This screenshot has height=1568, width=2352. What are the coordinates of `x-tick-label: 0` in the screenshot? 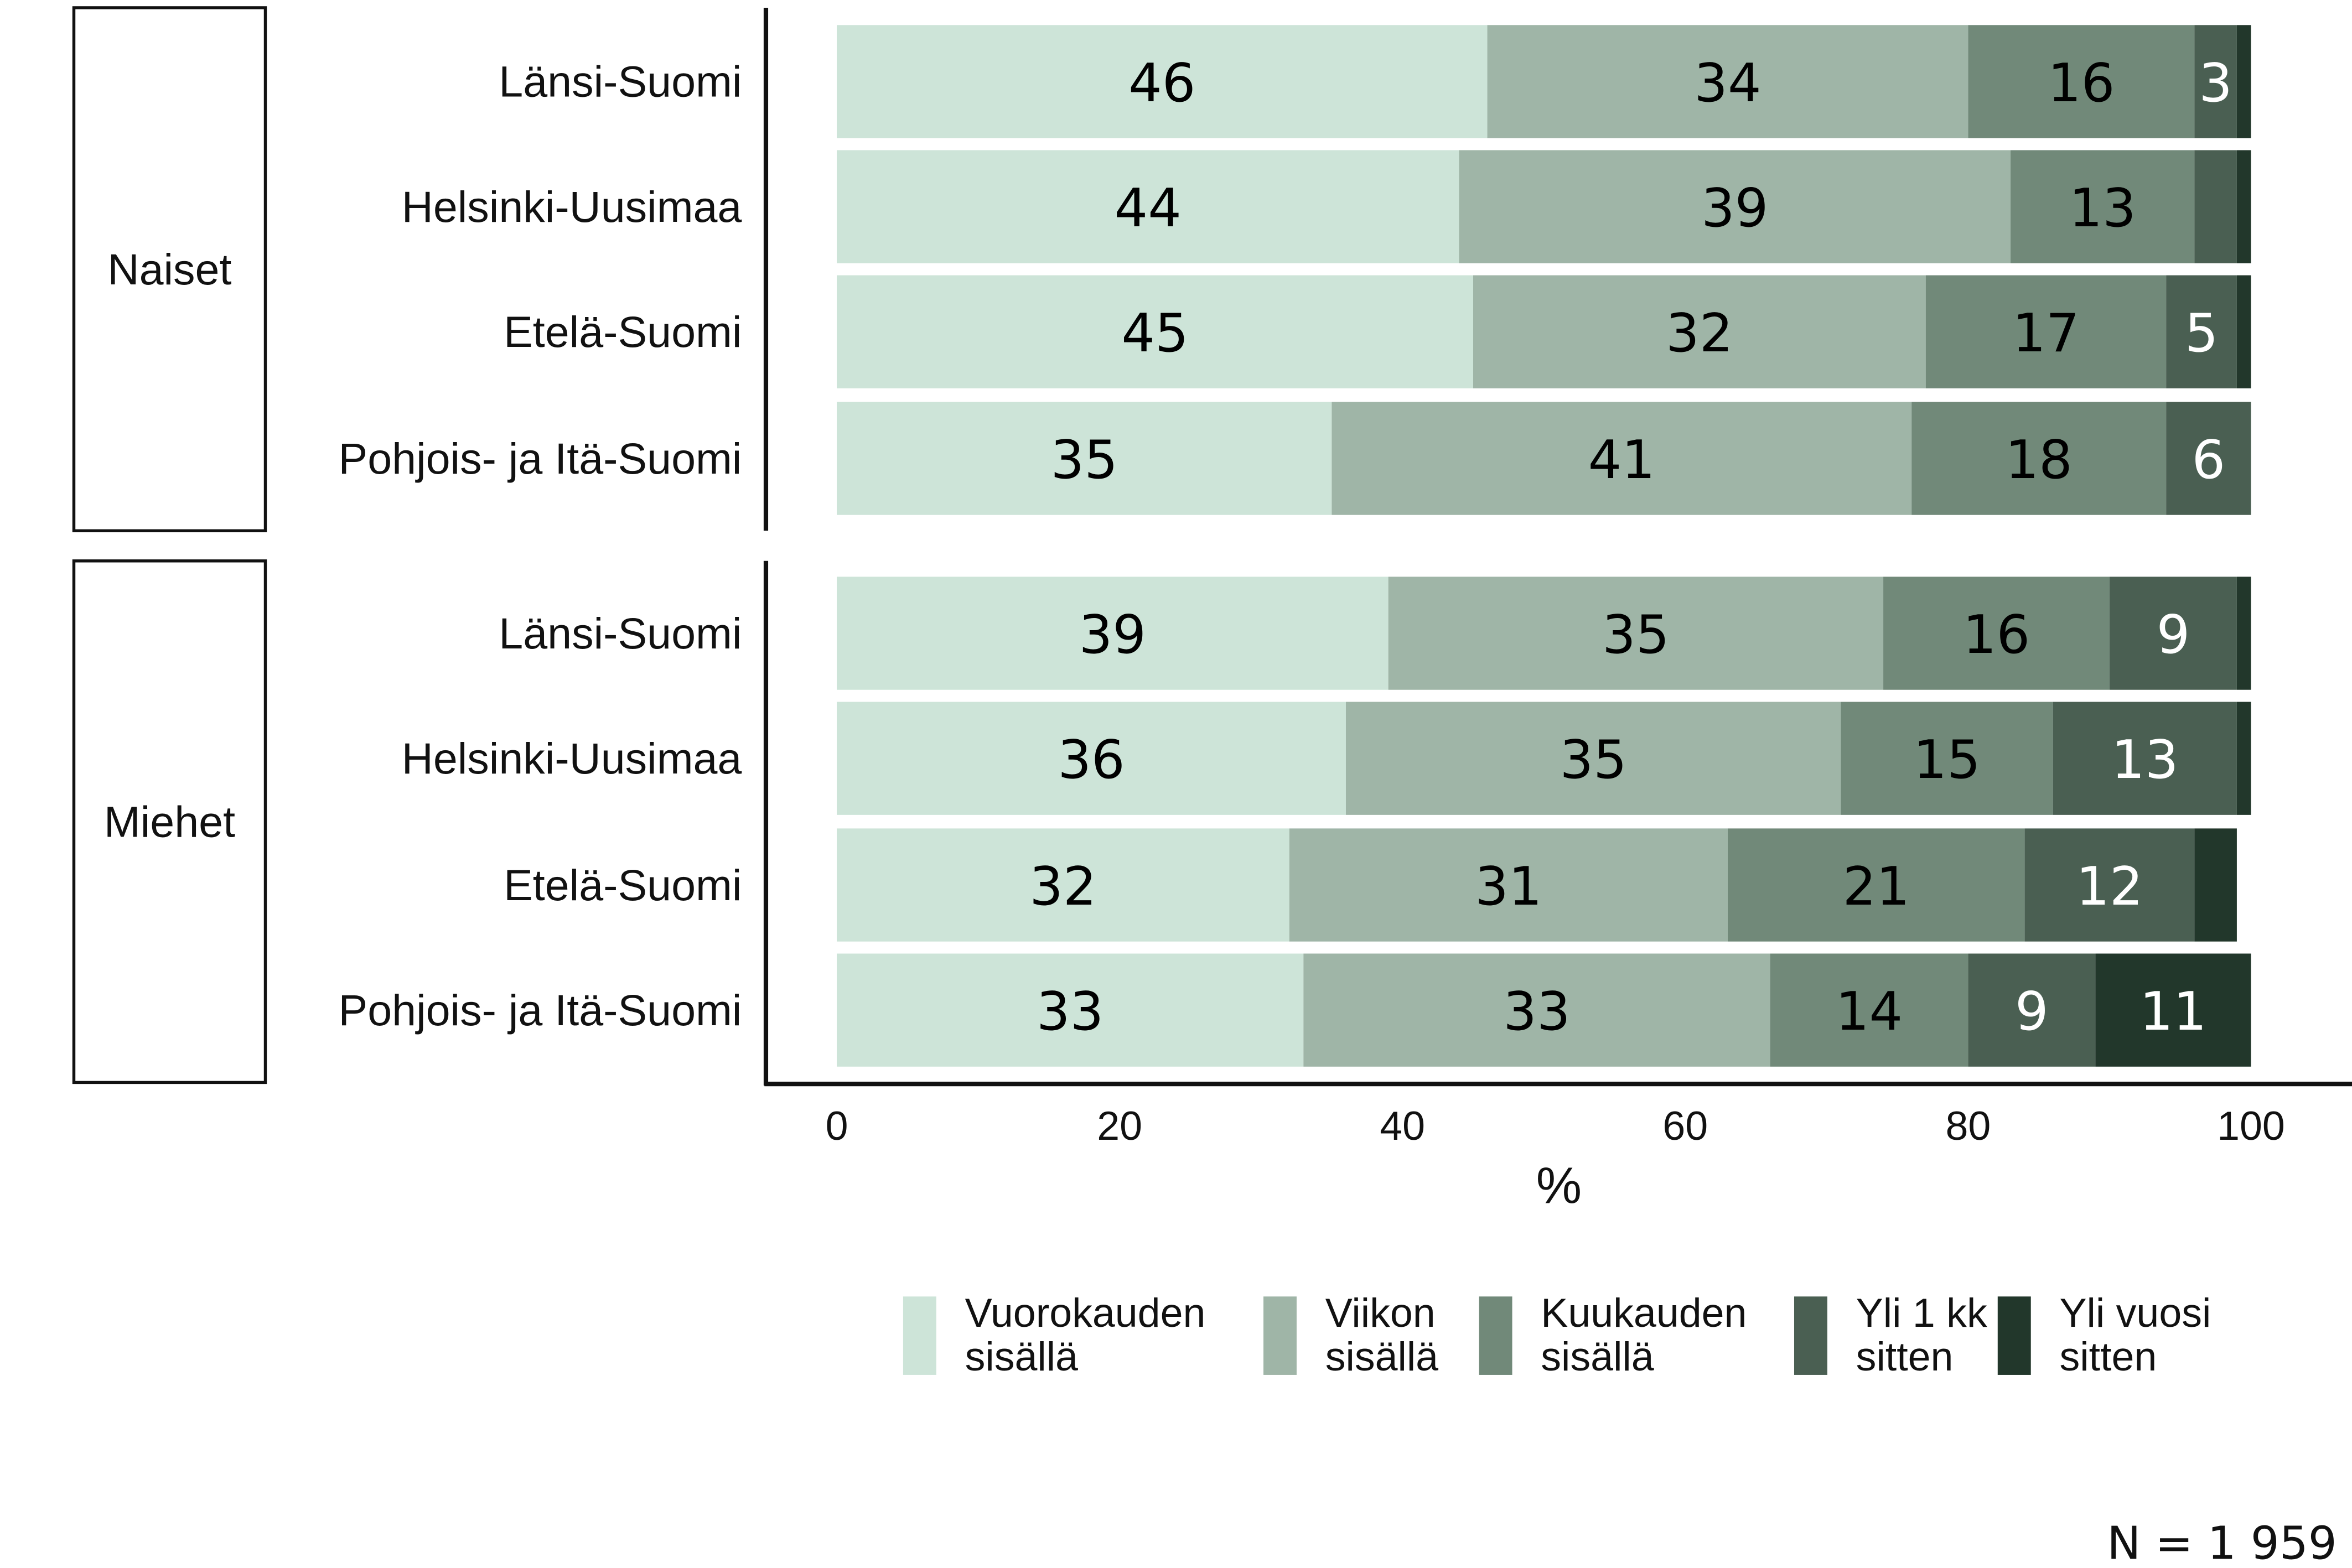 It's located at (837, 1126).